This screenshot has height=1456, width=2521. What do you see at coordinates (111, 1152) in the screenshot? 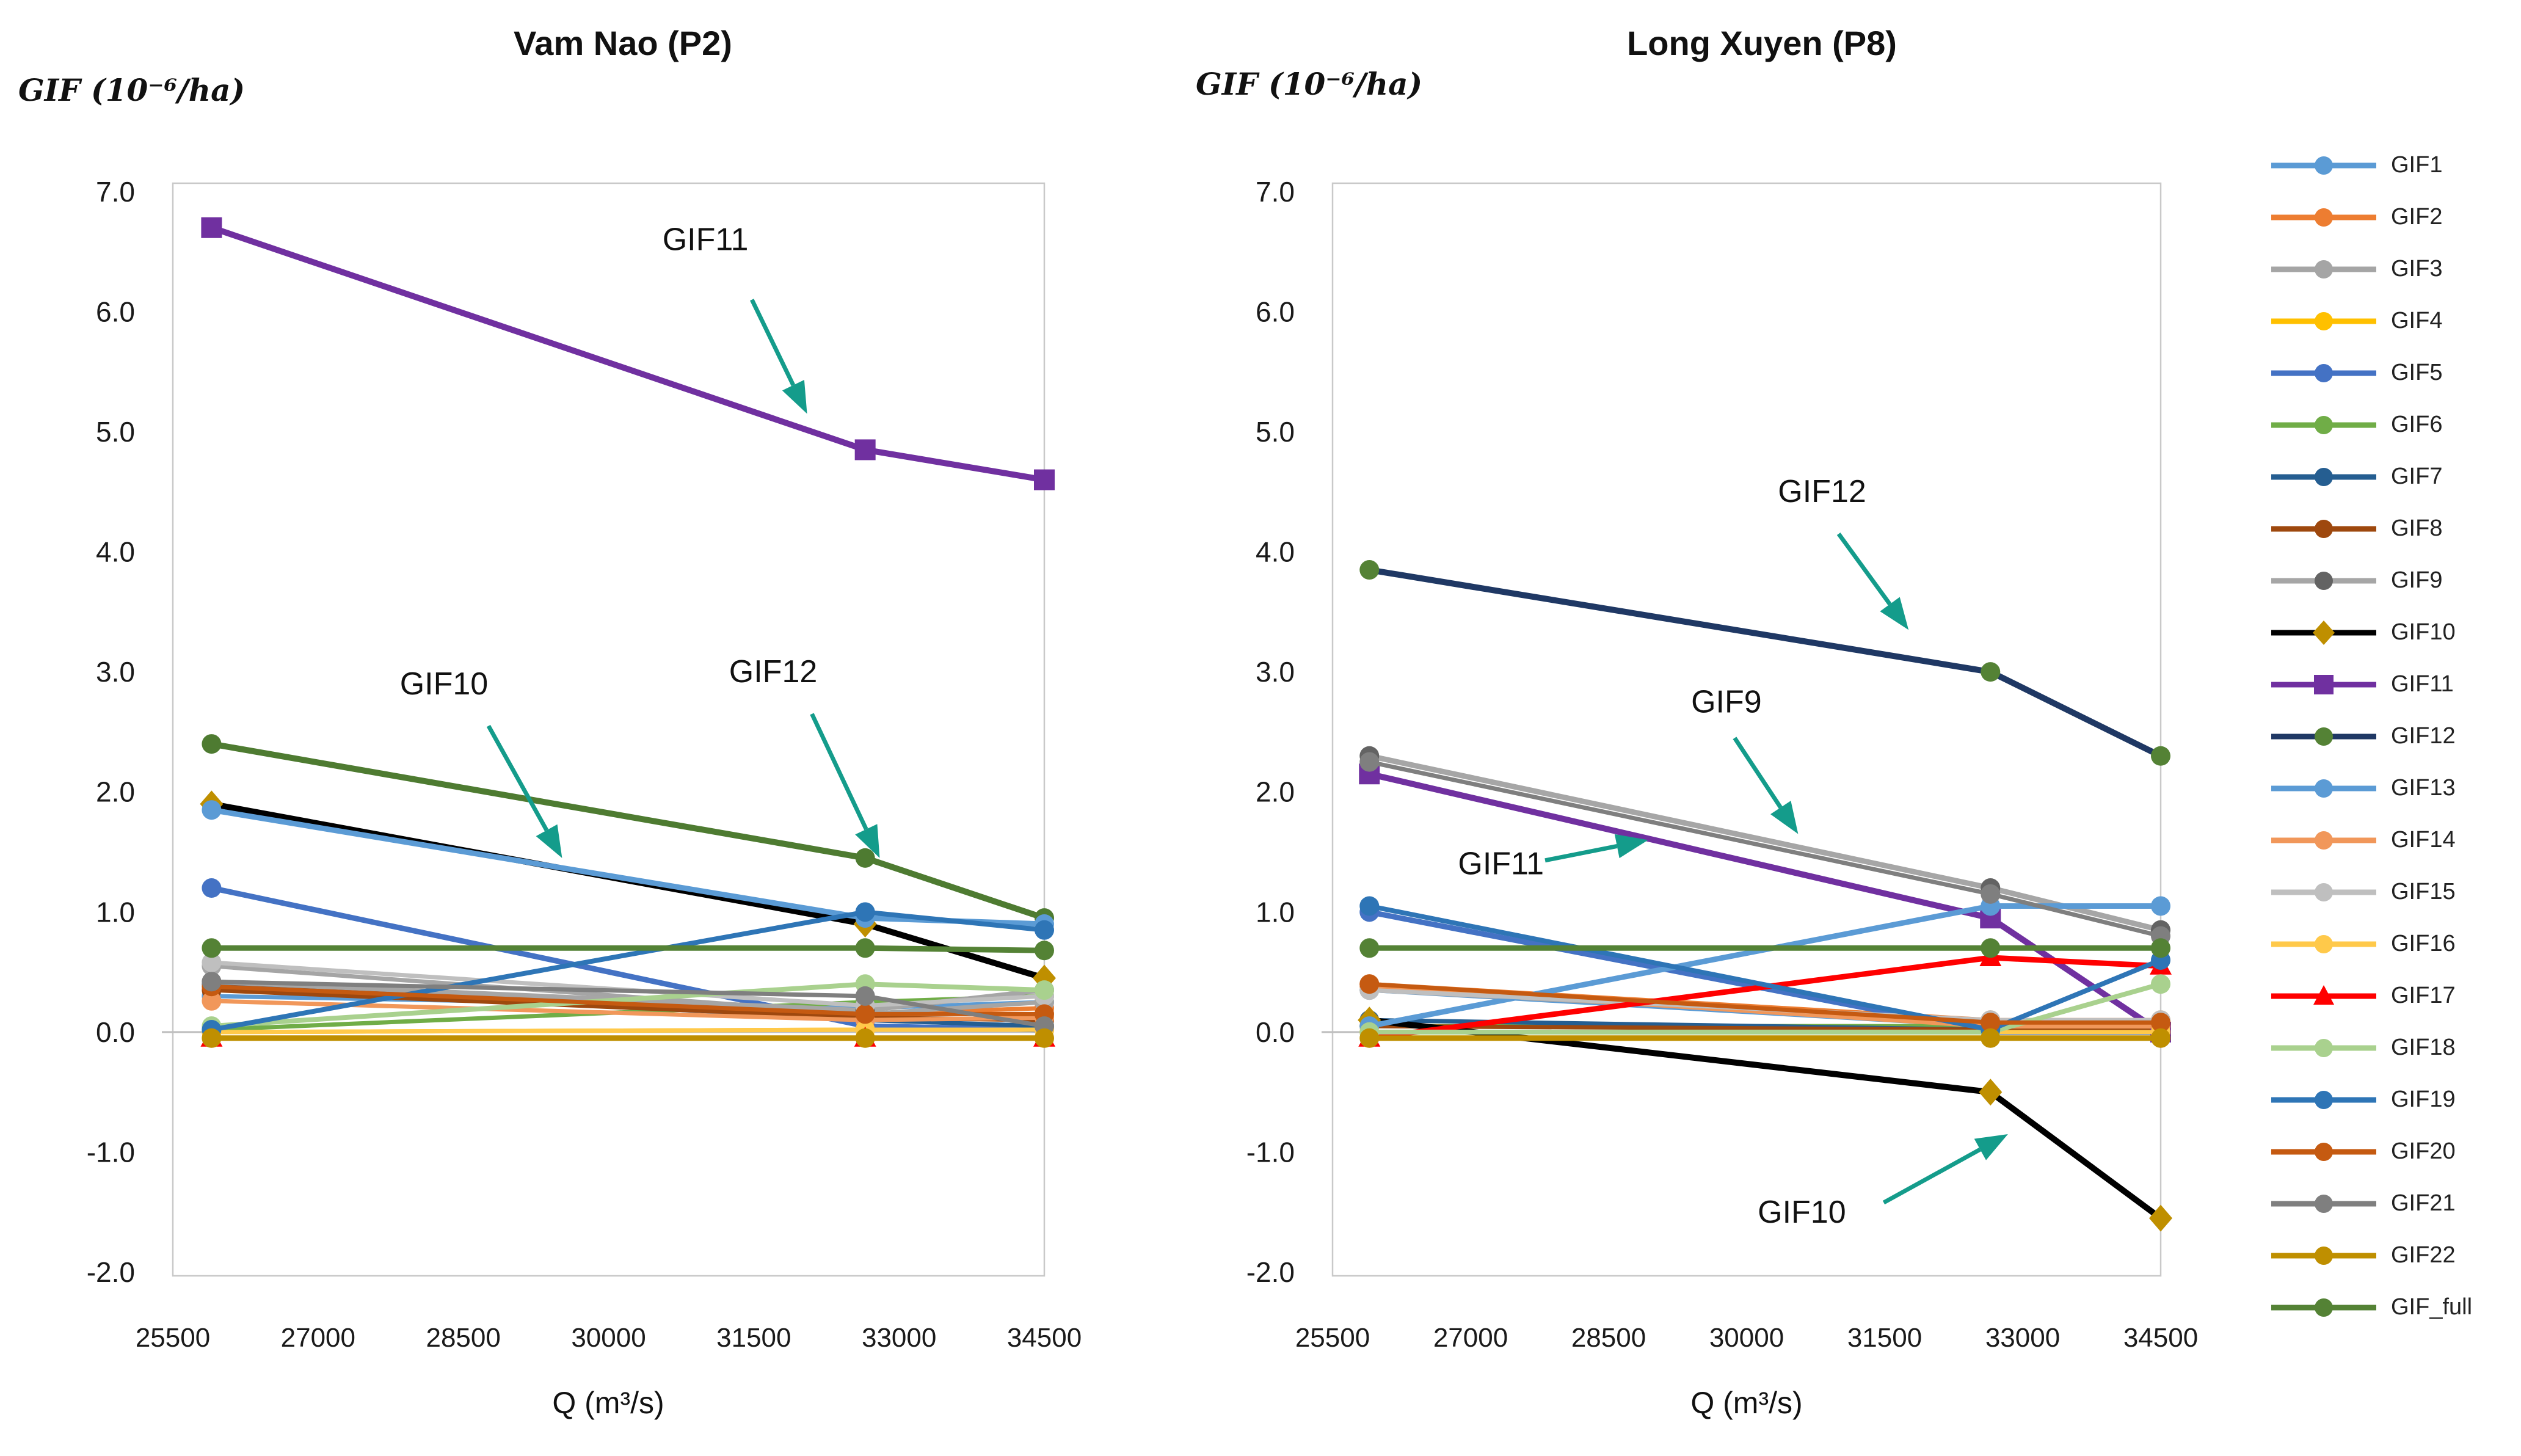
I see `y-tick-label: -1.0` at bounding box center [111, 1152].